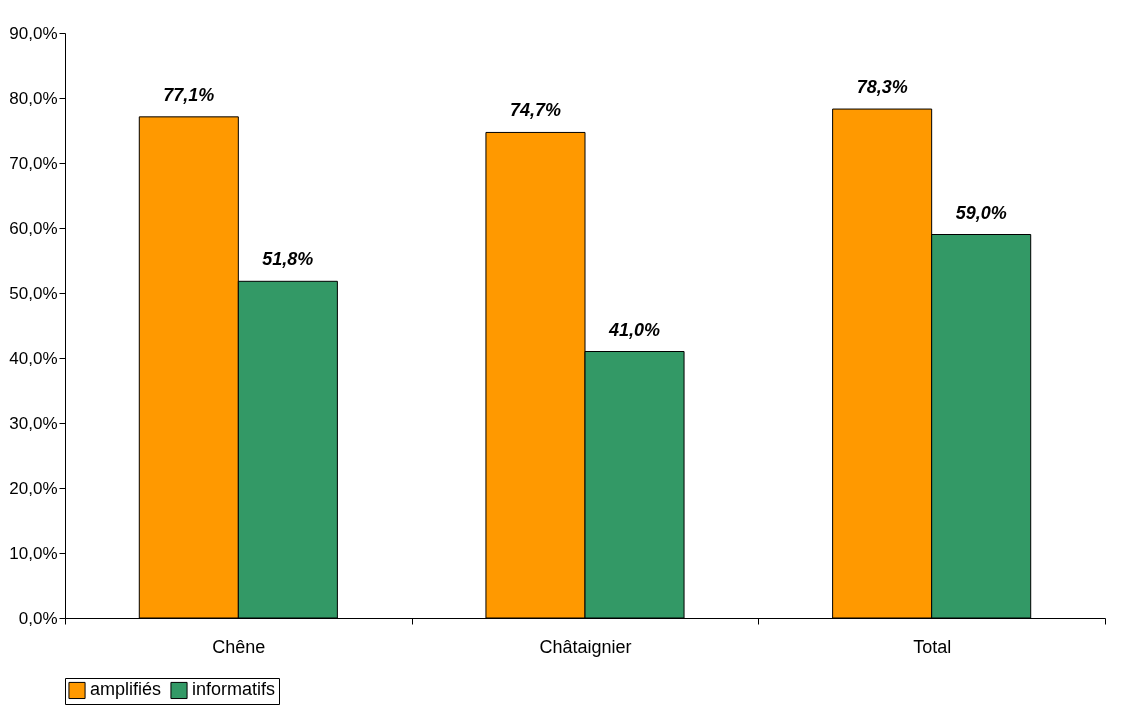 The image size is (1136, 707). Describe the element at coordinates (239, 646) in the screenshot. I see `x-tick-label: Chêne` at that location.